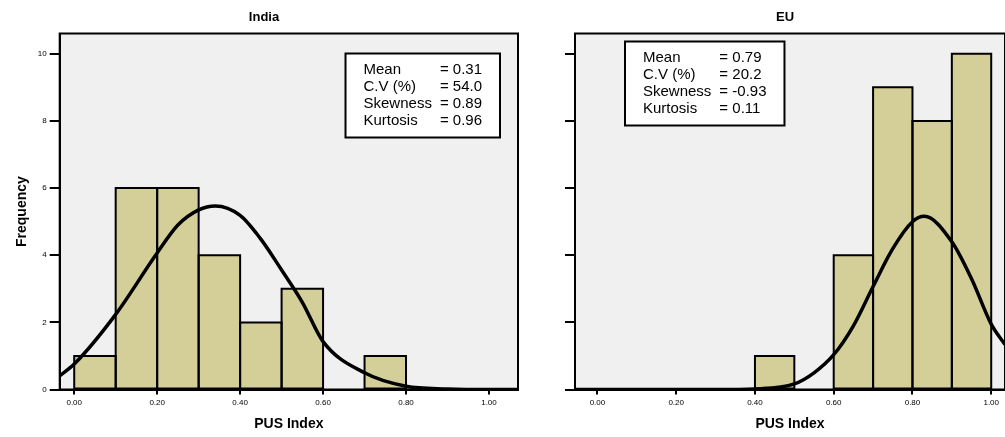  Describe the element at coordinates (42, 53) in the screenshot. I see `y-tick-label: 10` at that location.